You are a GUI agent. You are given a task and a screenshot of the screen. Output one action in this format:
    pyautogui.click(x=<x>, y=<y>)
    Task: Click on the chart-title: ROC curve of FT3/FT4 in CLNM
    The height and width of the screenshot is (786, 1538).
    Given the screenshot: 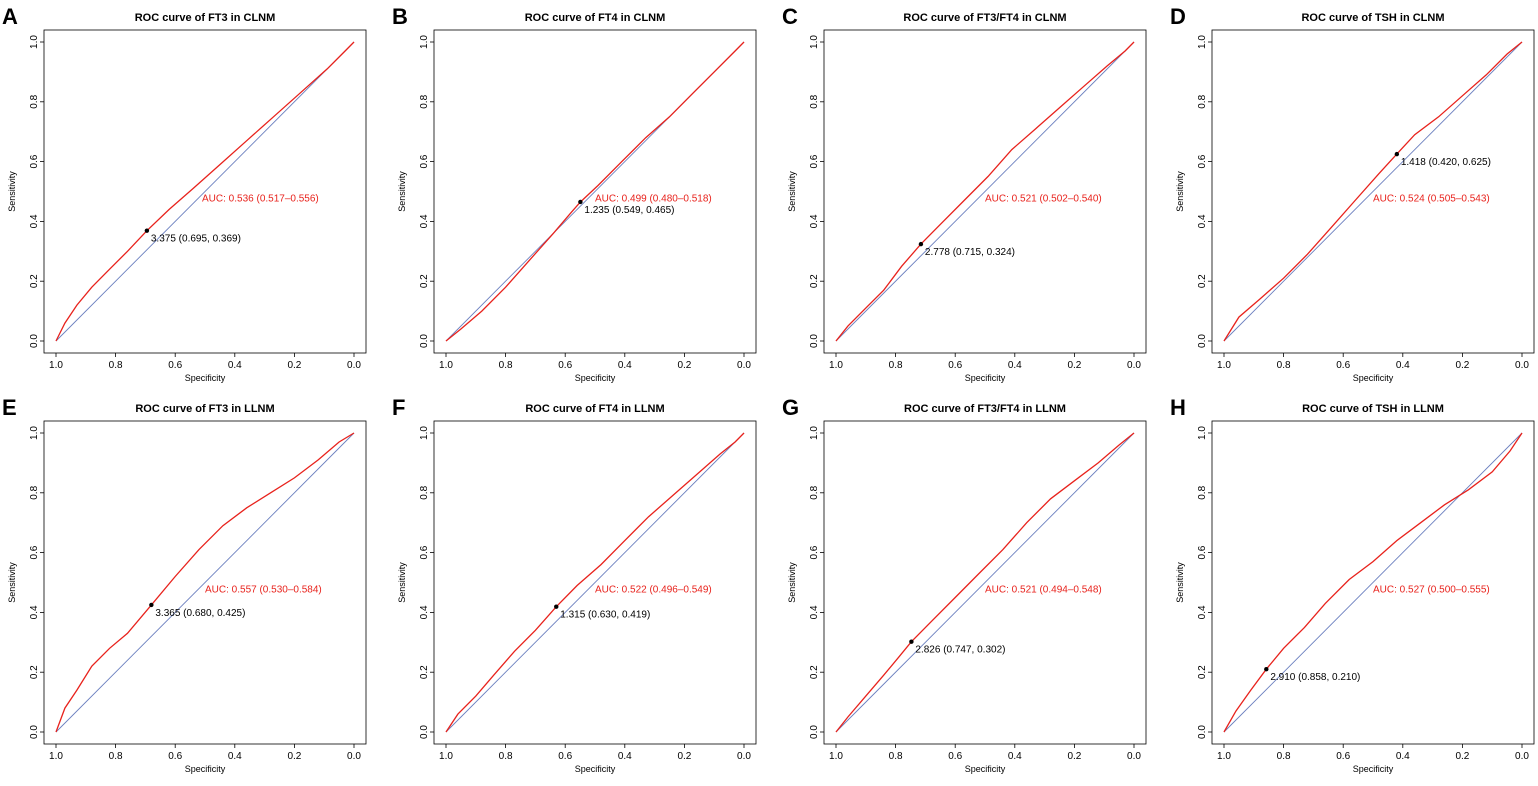 What is the action you would take?
    pyautogui.click(x=984, y=18)
    